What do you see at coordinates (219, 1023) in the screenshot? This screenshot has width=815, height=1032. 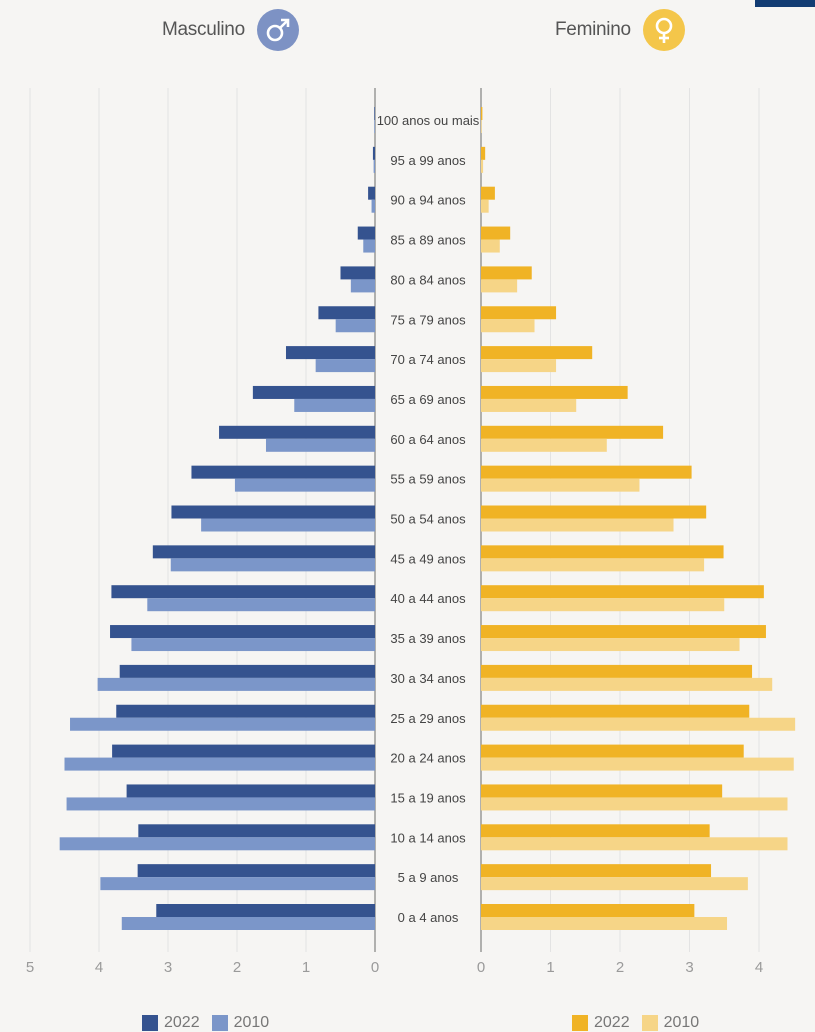 I see `legend-swatch-male-2010` at bounding box center [219, 1023].